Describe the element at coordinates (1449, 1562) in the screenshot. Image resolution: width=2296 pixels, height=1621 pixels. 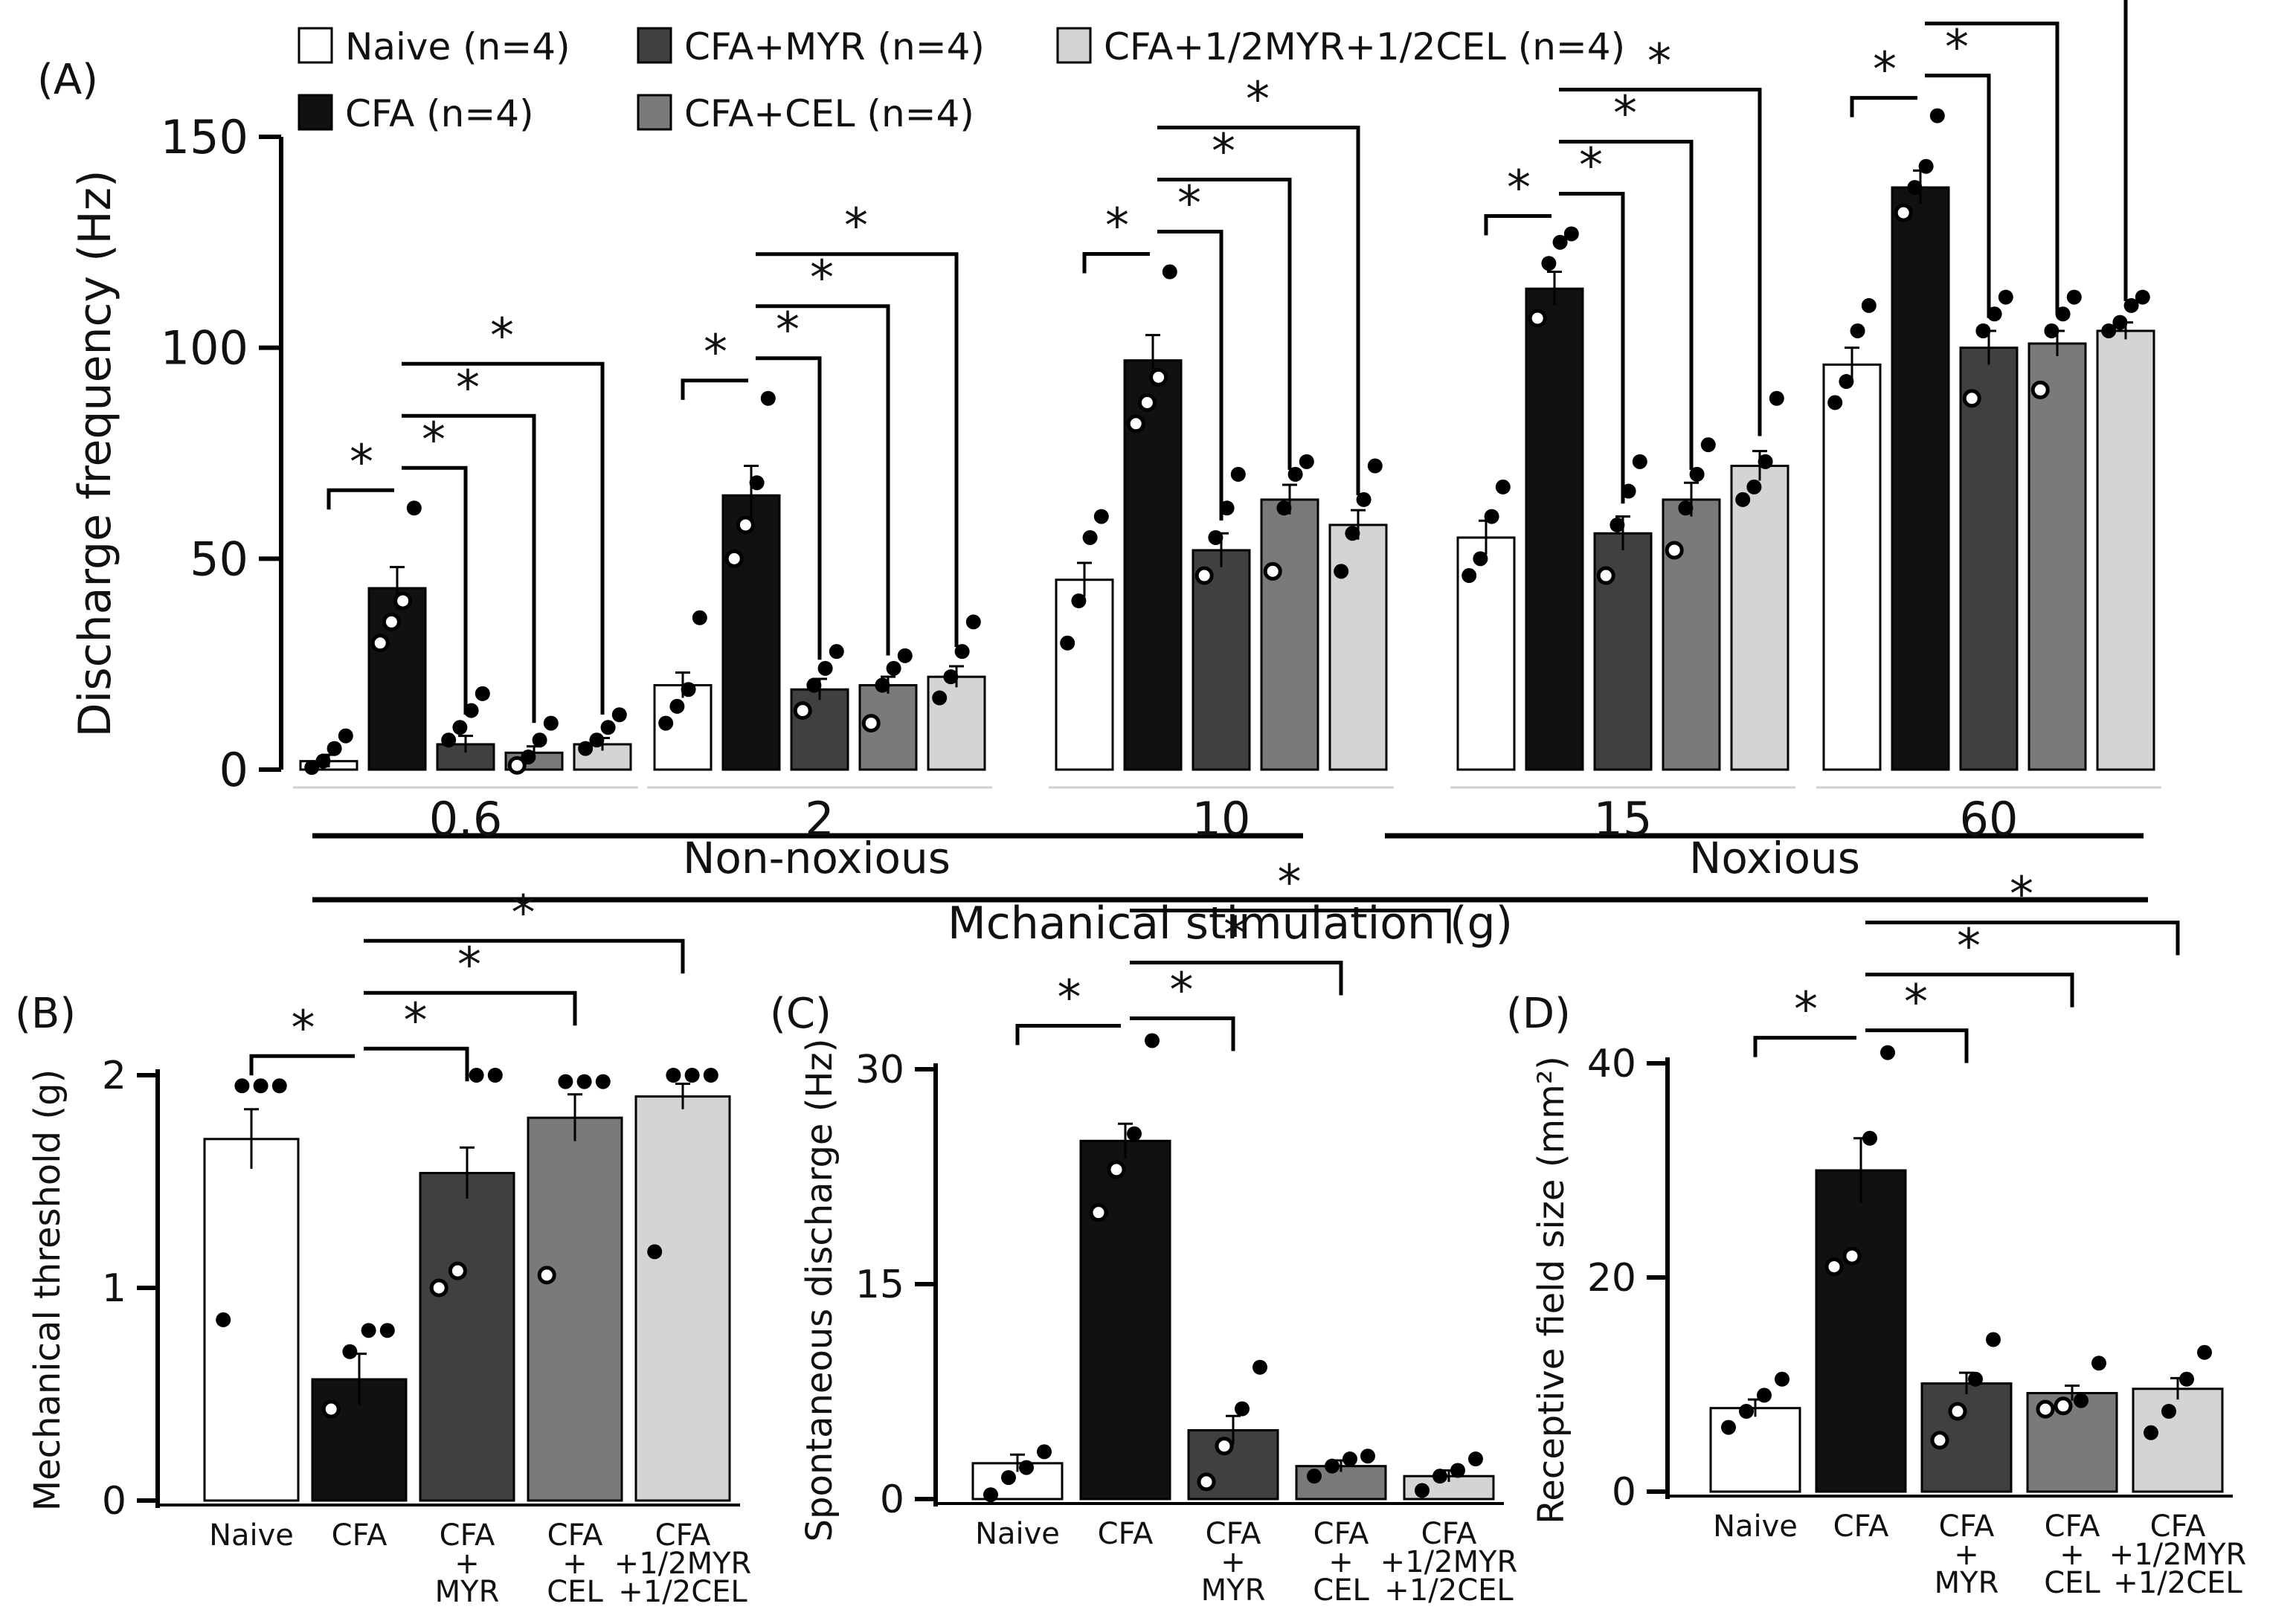
I see `x-tick-label-line: +1/2MYR` at that location.